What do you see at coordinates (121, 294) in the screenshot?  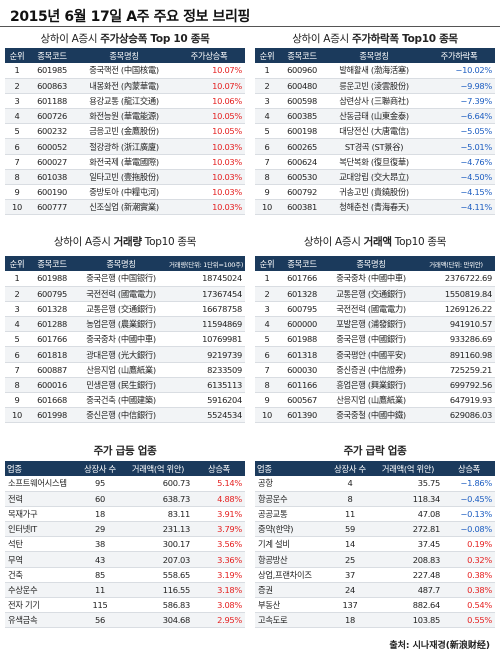 I see `table-cell: 국전전력 (國電電力)` at bounding box center [121, 294].